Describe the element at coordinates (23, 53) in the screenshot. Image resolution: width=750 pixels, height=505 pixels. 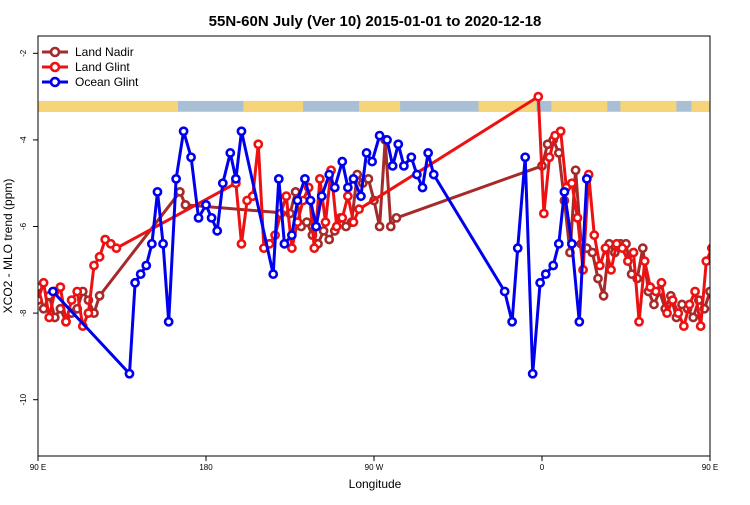
I see `y-tick-label: -2` at that location.